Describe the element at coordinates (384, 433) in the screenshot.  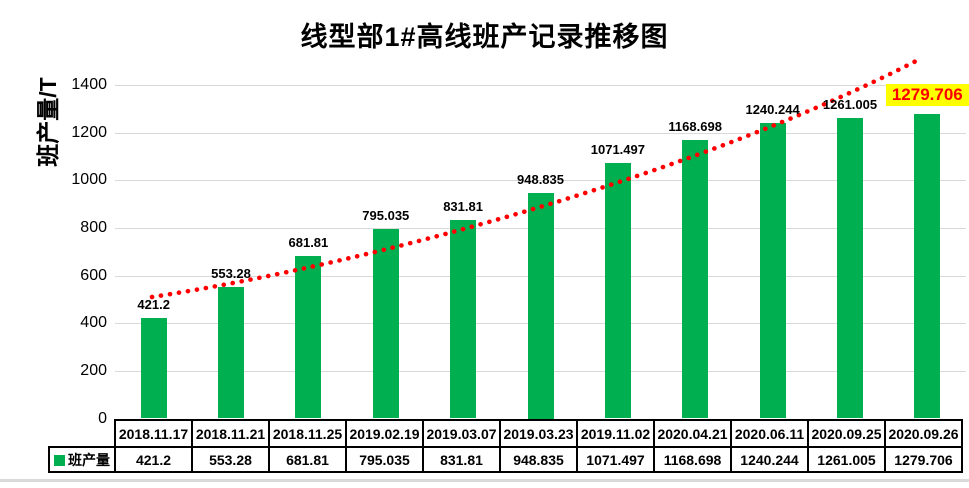
I see `date-header-cell: 2019.02.19` at that location.